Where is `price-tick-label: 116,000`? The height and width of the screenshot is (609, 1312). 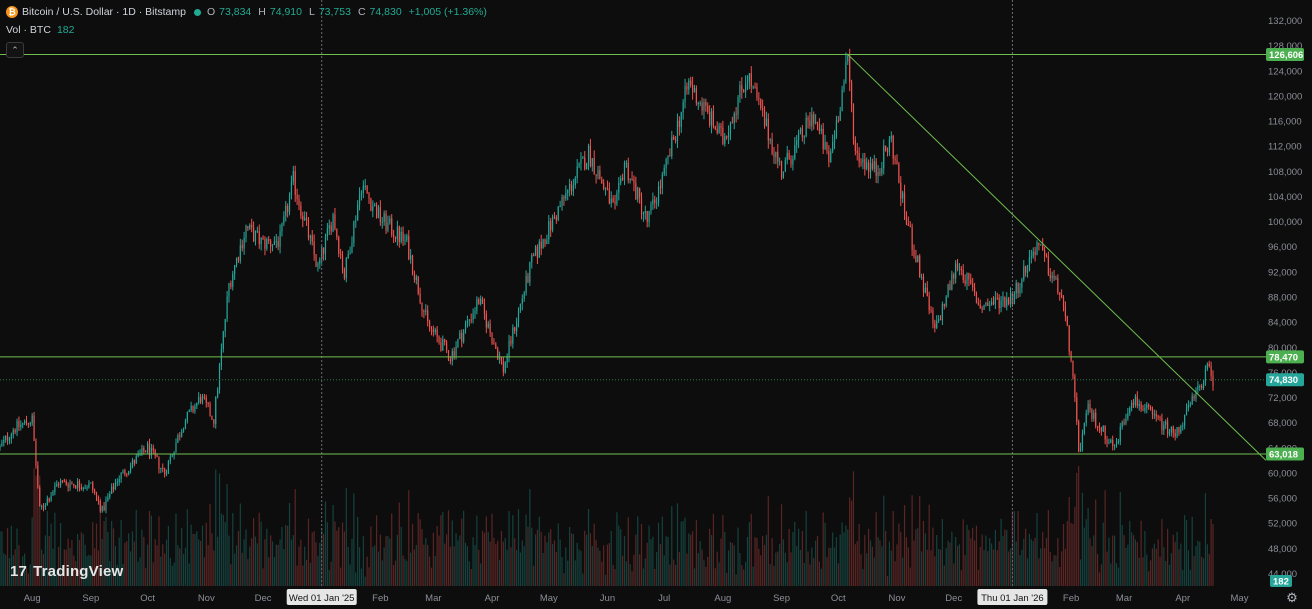 price-tick-label: 116,000 is located at coordinates (1285, 122).